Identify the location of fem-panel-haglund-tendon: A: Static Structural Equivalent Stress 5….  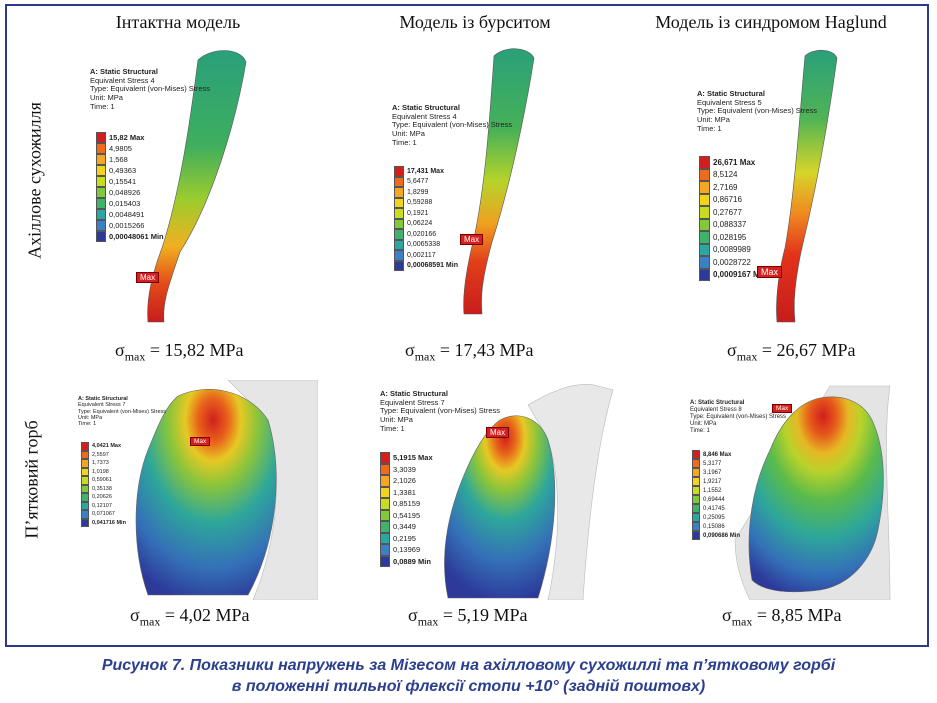
(810, 187).